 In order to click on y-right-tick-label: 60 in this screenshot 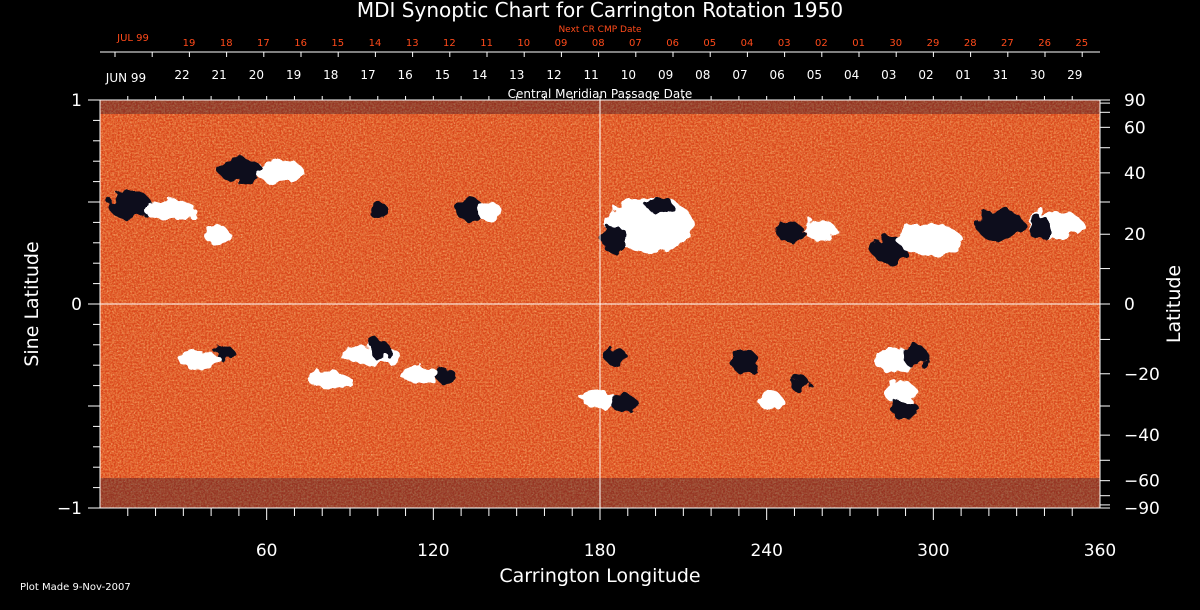, I will do `click(1135, 128)`.